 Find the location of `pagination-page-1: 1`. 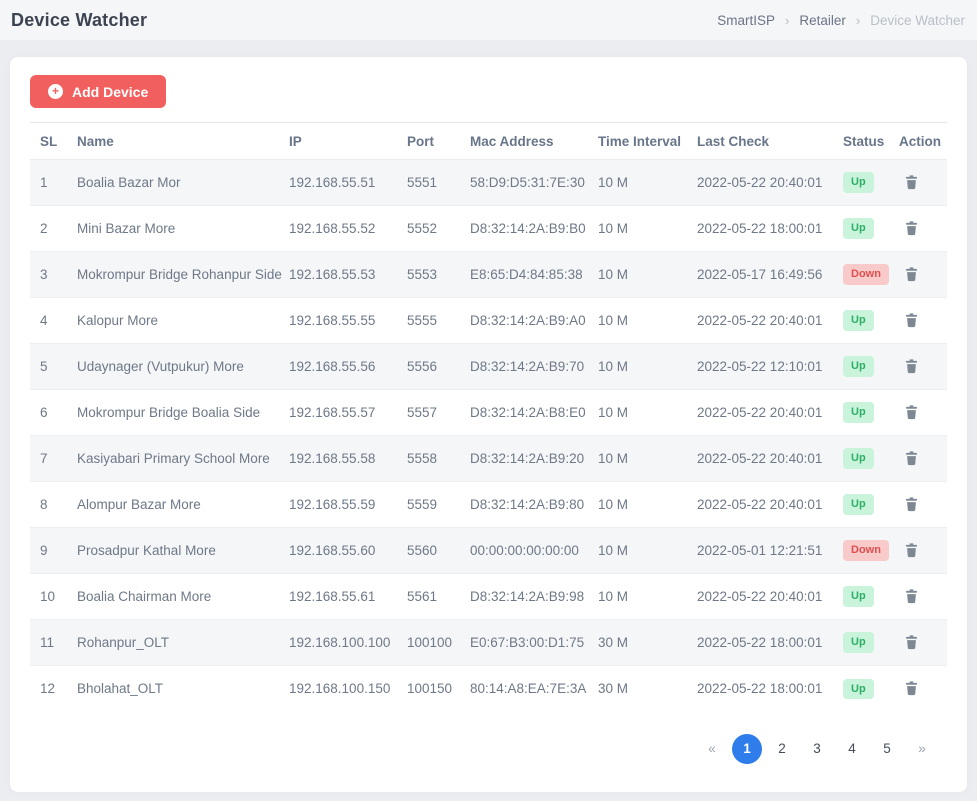

pagination-page-1: 1 is located at coordinates (747, 748).